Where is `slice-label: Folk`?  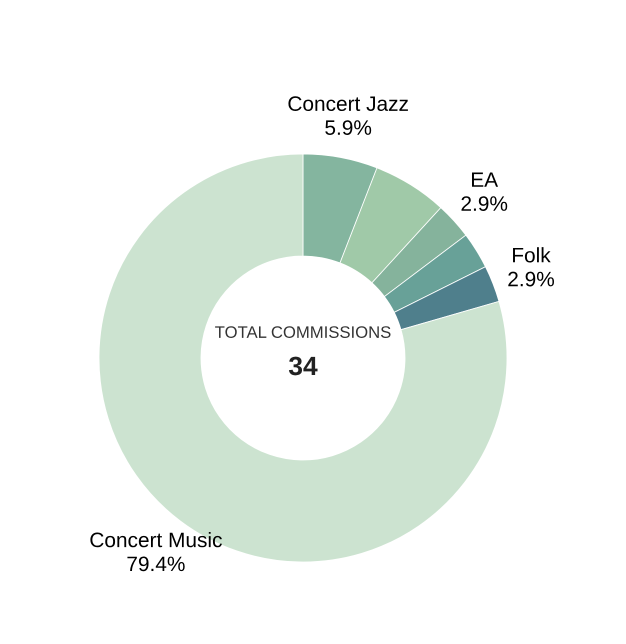
slice-label: Folk is located at coordinates (532, 254).